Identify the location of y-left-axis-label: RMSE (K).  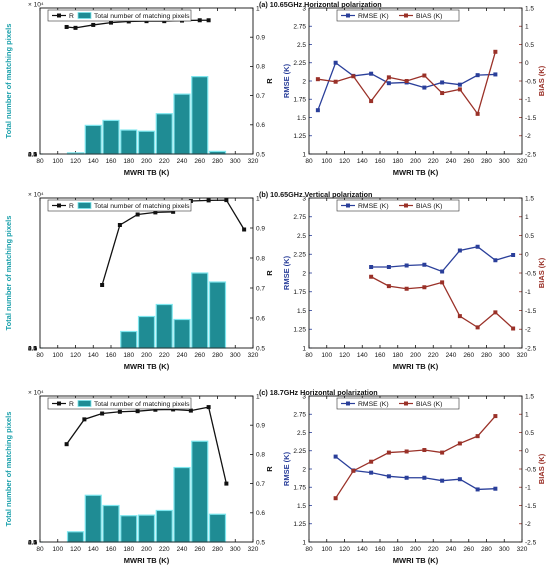
(286, 468).